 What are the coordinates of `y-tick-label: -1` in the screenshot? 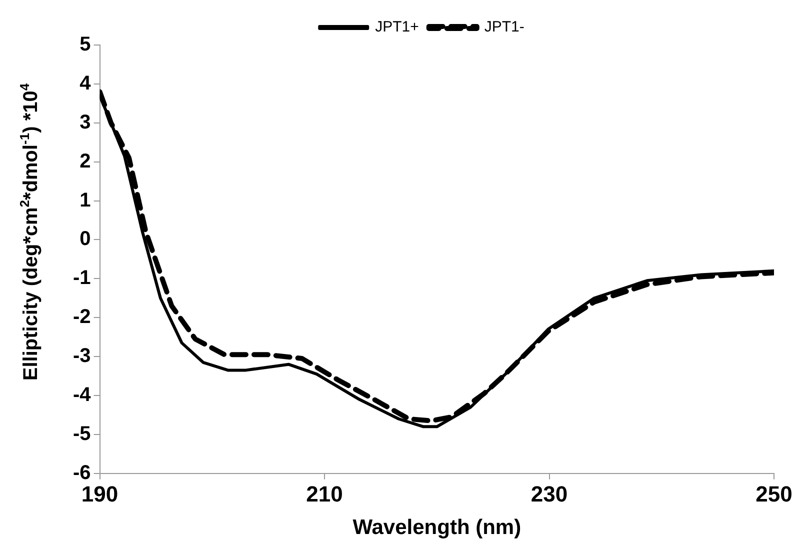 It's located at (81, 278).